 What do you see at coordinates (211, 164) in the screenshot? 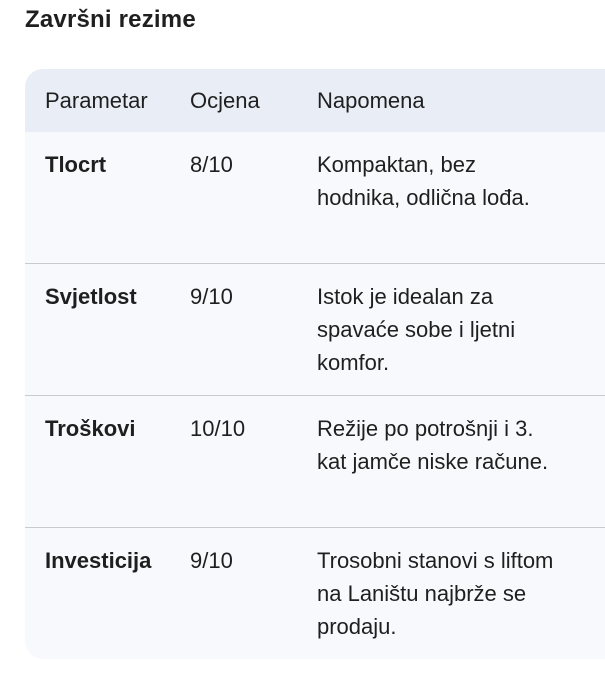
I see `cell-ocjena: 8/10` at bounding box center [211, 164].